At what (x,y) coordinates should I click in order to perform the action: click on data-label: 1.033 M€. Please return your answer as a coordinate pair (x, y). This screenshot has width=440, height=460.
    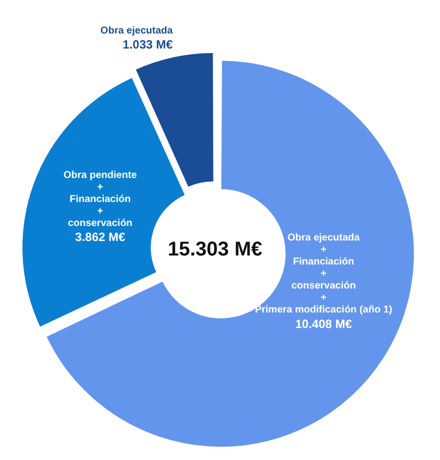
    Looking at the image, I should click on (148, 44).